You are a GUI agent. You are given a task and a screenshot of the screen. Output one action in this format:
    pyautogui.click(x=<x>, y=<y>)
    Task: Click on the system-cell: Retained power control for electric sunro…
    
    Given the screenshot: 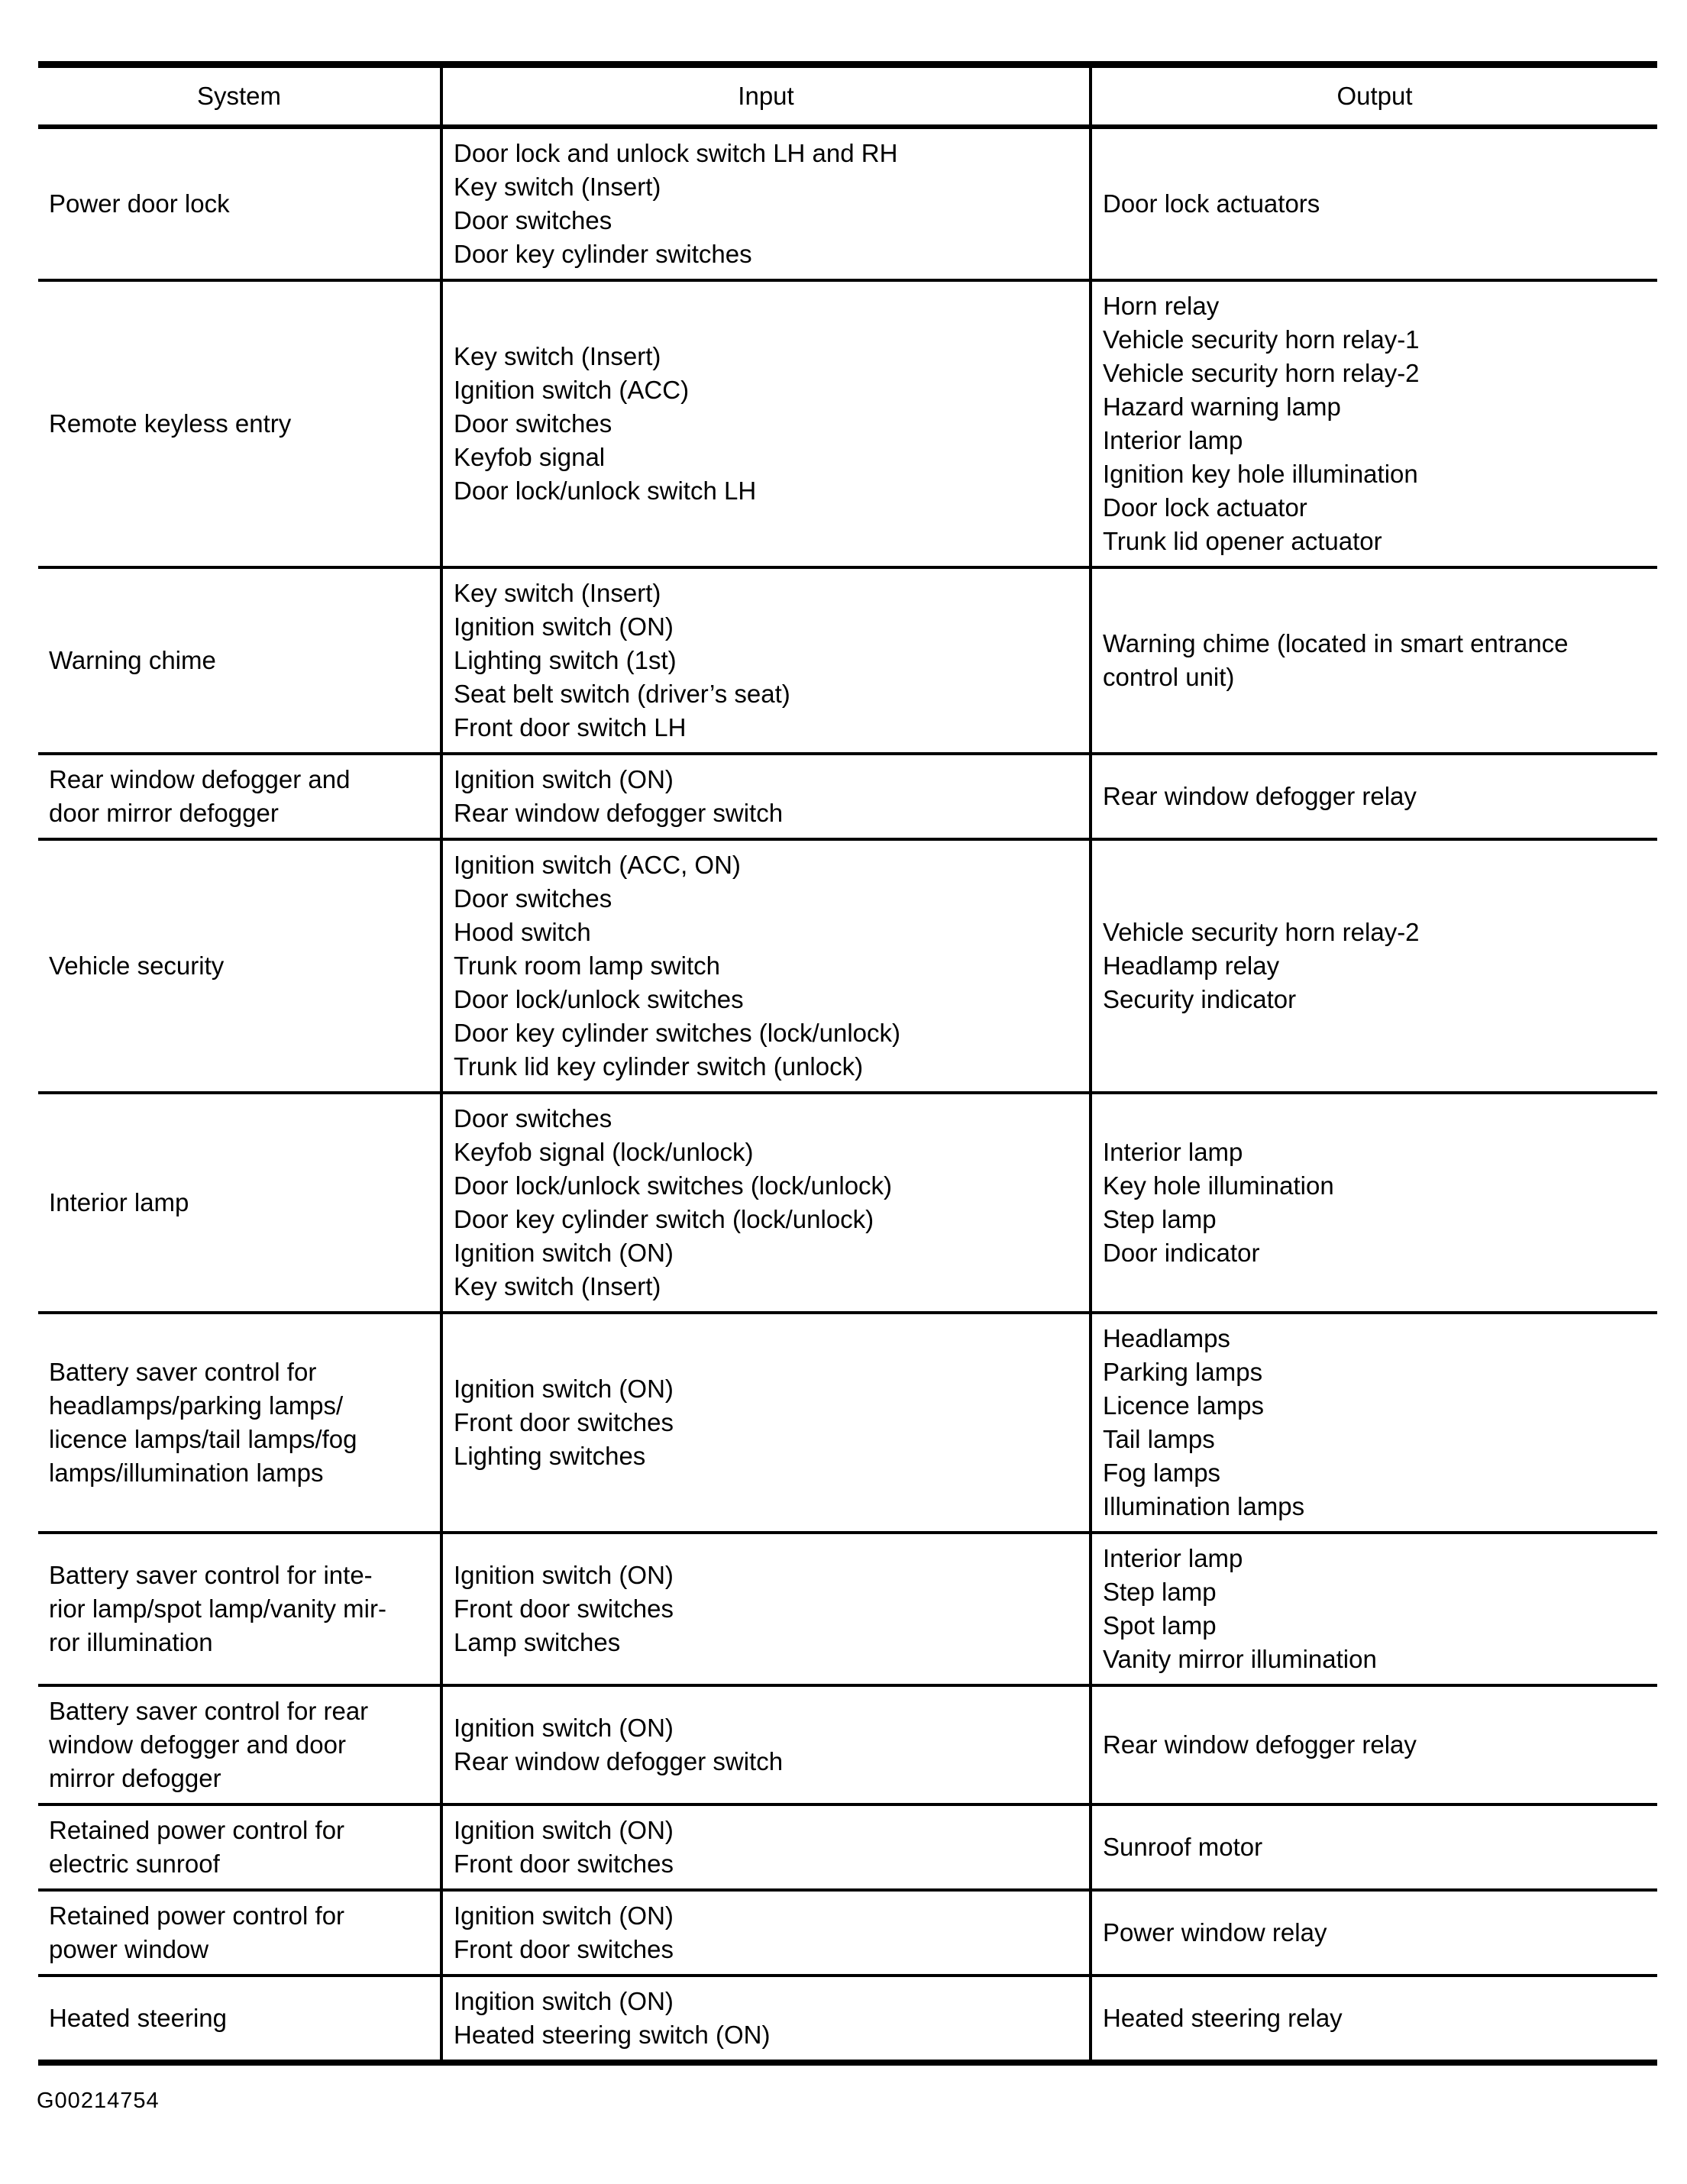 What is the action you would take?
    pyautogui.click(x=240, y=1848)
    